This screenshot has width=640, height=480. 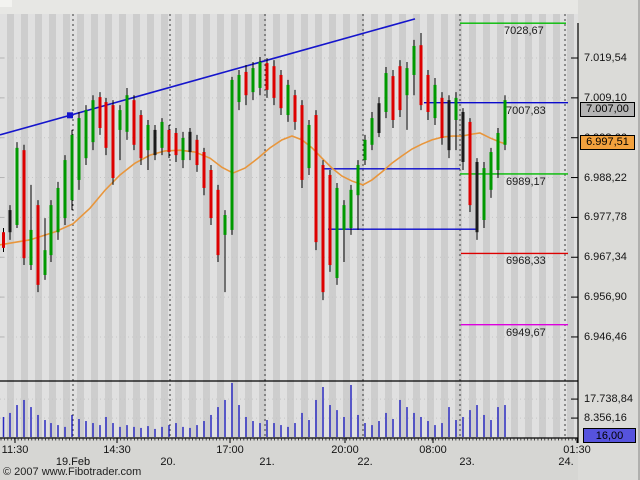 I want to click on right-axis-gutter, so click(x=608, y=240).